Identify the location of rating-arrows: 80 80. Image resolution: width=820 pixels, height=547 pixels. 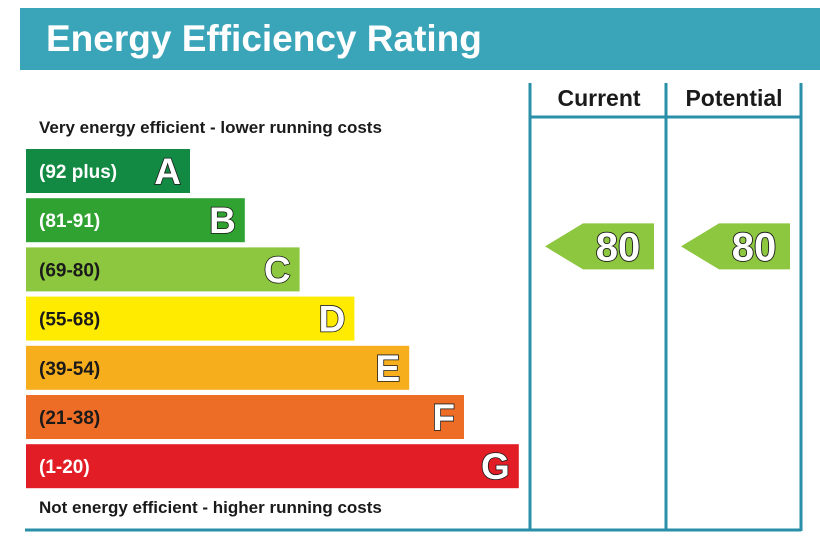
(667, 246).